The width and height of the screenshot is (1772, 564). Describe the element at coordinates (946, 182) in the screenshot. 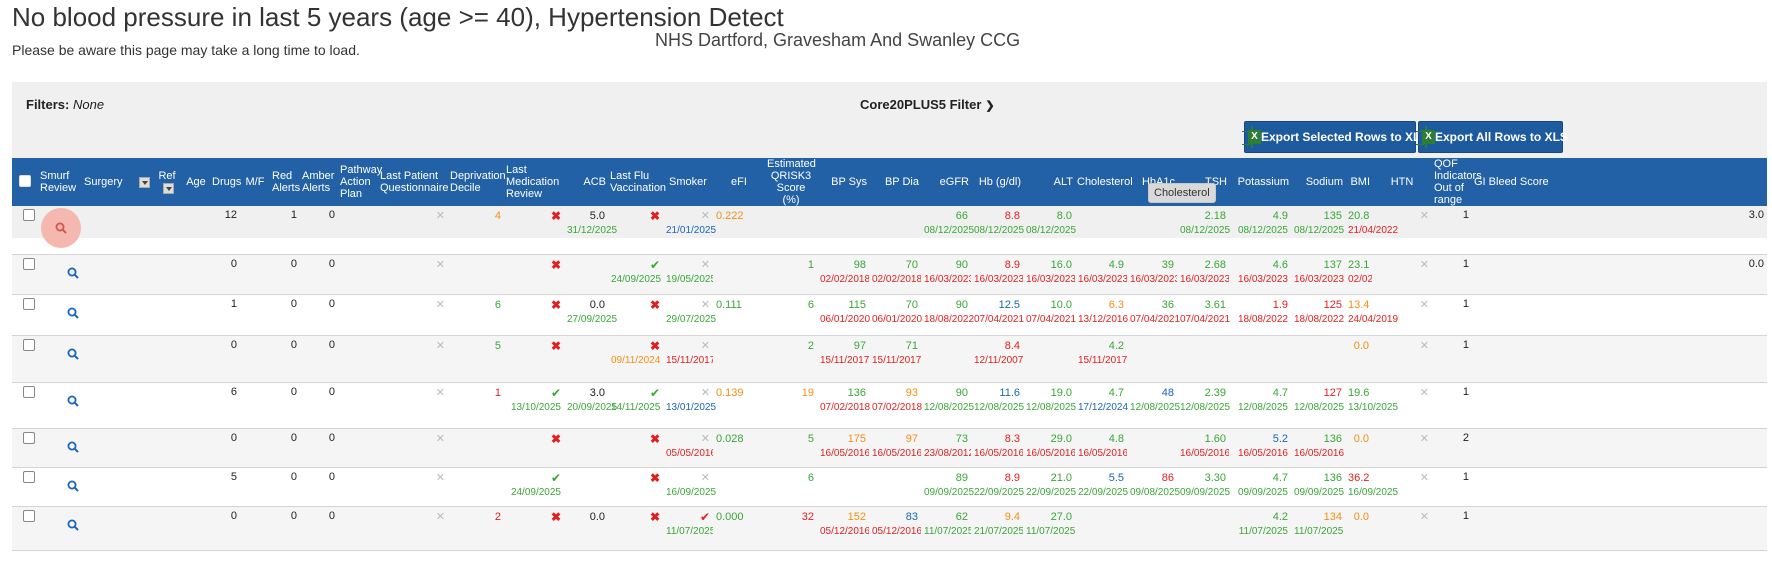

I see `col-egfr: eGFR` at that location.